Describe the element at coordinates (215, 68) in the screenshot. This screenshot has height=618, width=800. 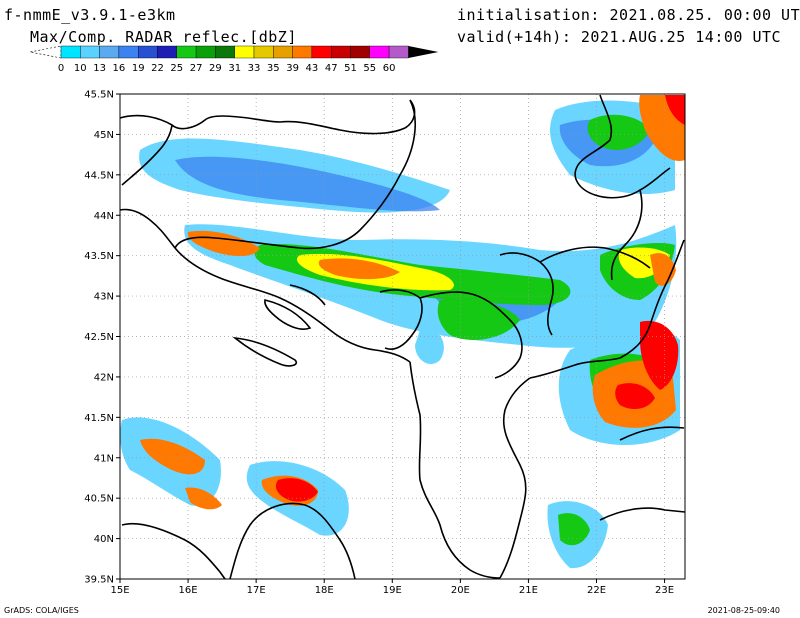
I see `colorbar-tick-label: 29` at that location.